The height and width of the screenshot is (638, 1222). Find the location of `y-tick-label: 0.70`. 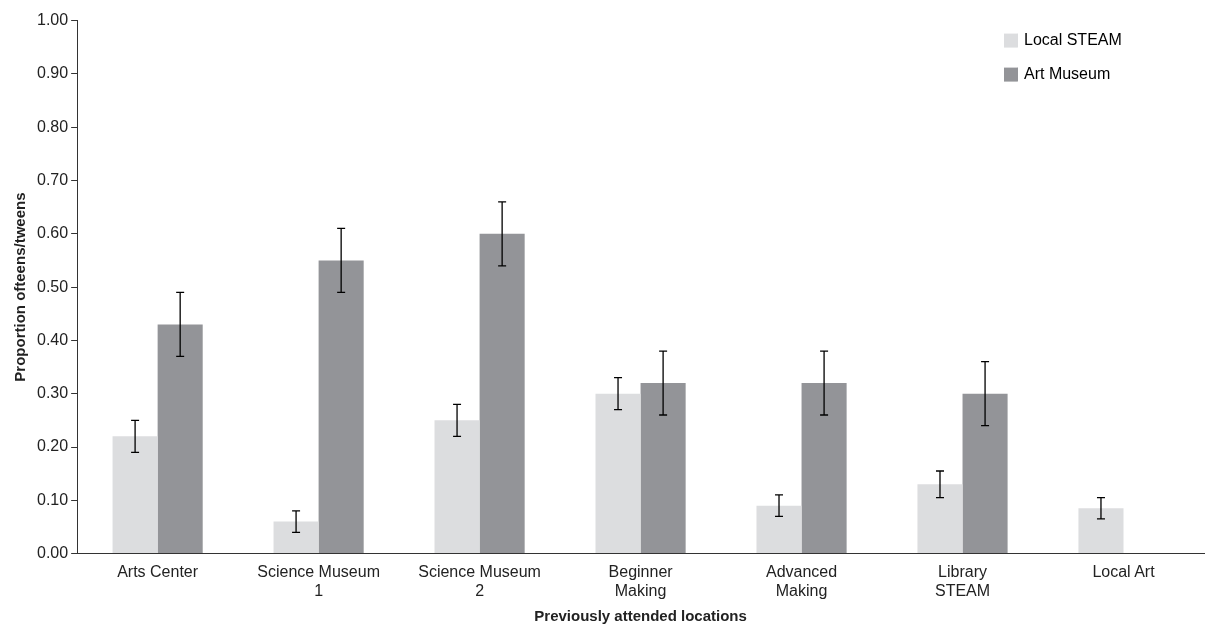

y-tick-label: 0.70 is located at coordinates (53, 179).